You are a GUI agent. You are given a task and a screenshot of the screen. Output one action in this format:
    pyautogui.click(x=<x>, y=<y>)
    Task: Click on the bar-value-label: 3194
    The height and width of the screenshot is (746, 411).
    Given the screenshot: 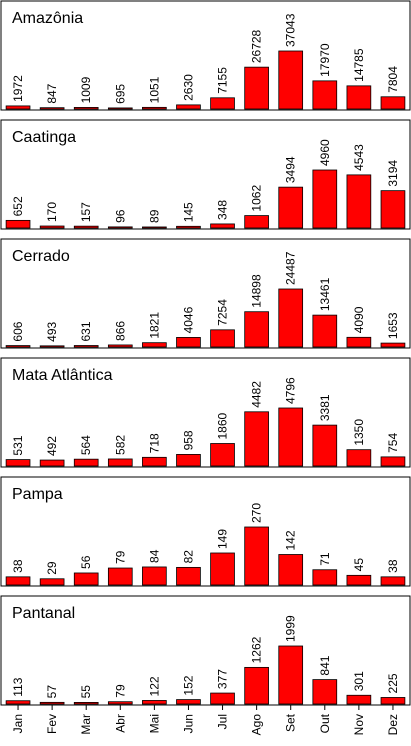 What is the action you would take?
    pyautogui.click(x=393, y=173)
    